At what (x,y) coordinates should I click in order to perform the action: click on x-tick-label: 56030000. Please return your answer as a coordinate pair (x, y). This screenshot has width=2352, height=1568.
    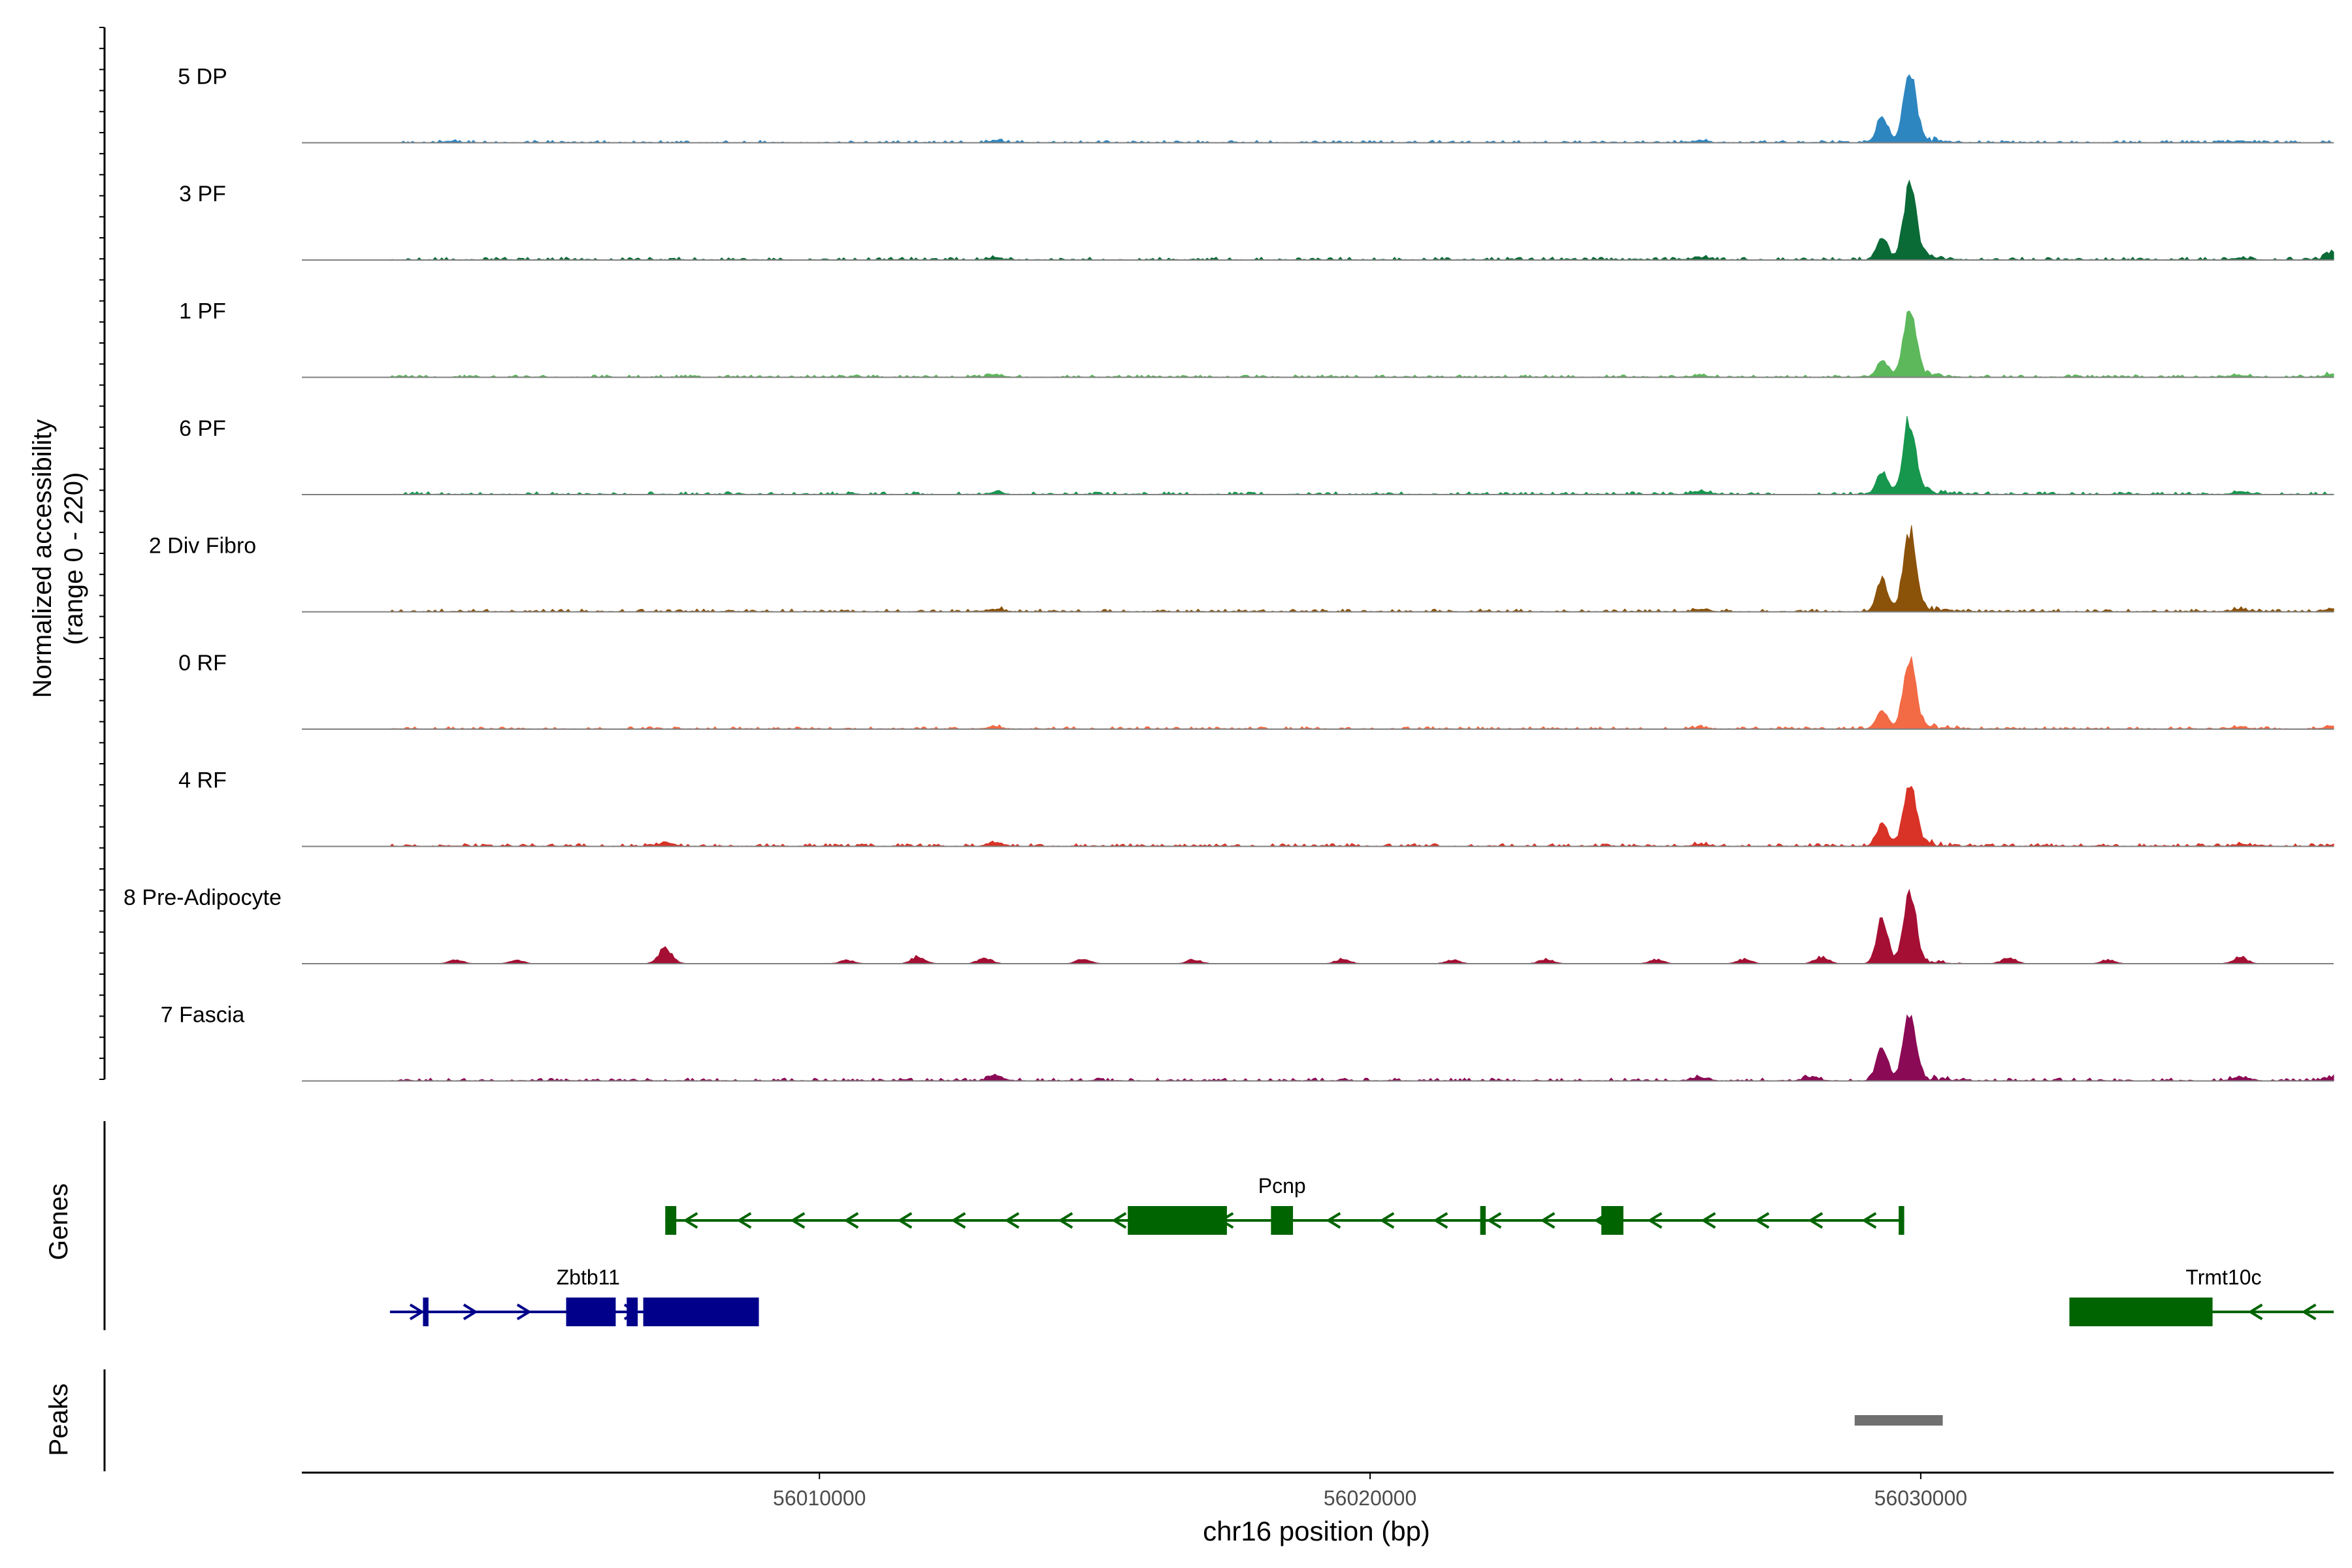
    Looking at the image, I should click on (1920, 1498).